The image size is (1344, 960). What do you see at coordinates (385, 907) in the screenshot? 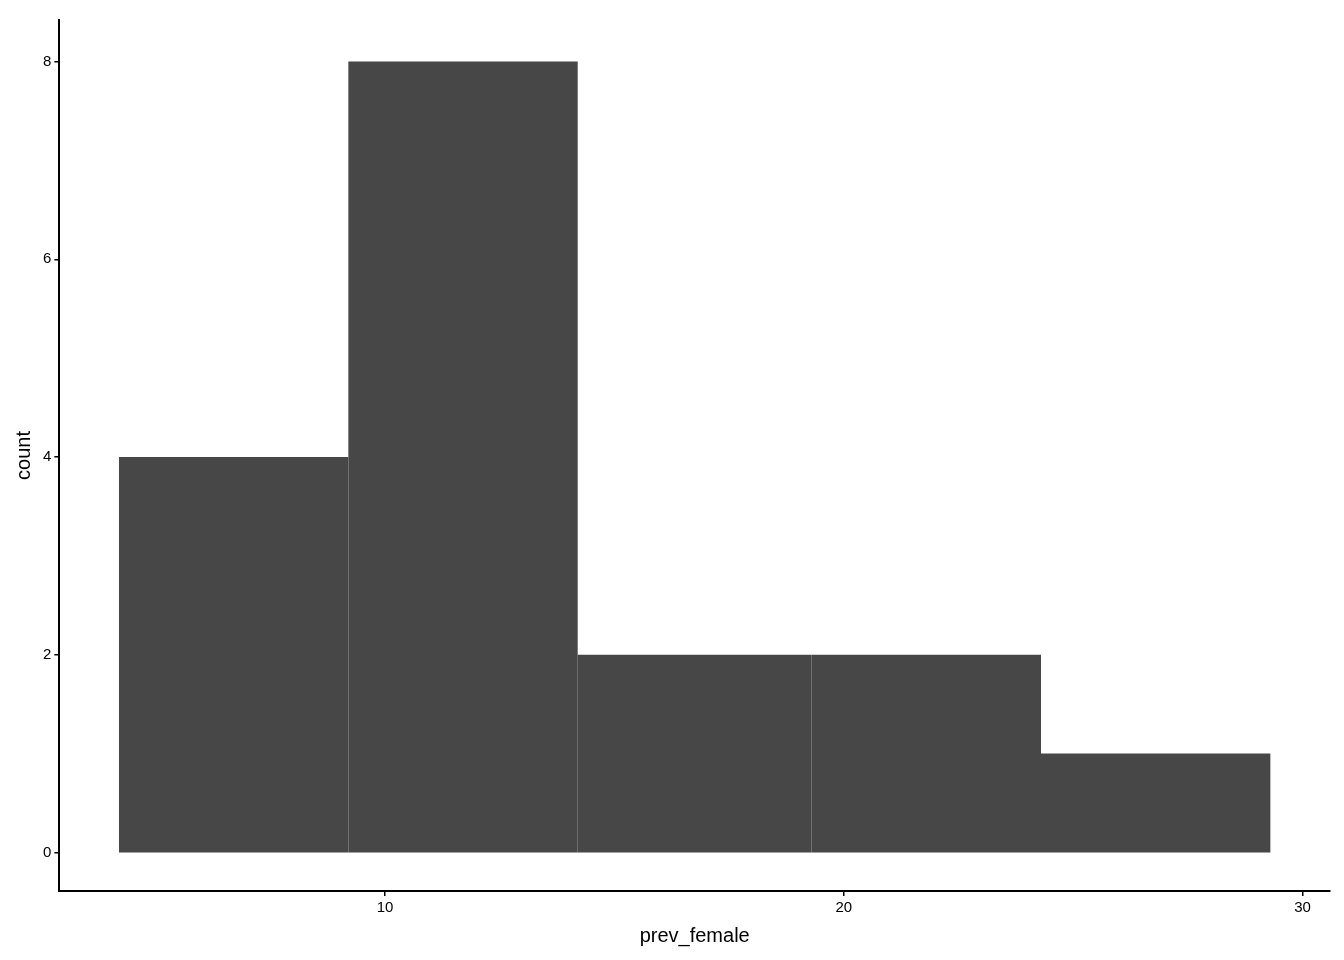
I see `x-tick-label: 10` at bounding box center [385, 907].